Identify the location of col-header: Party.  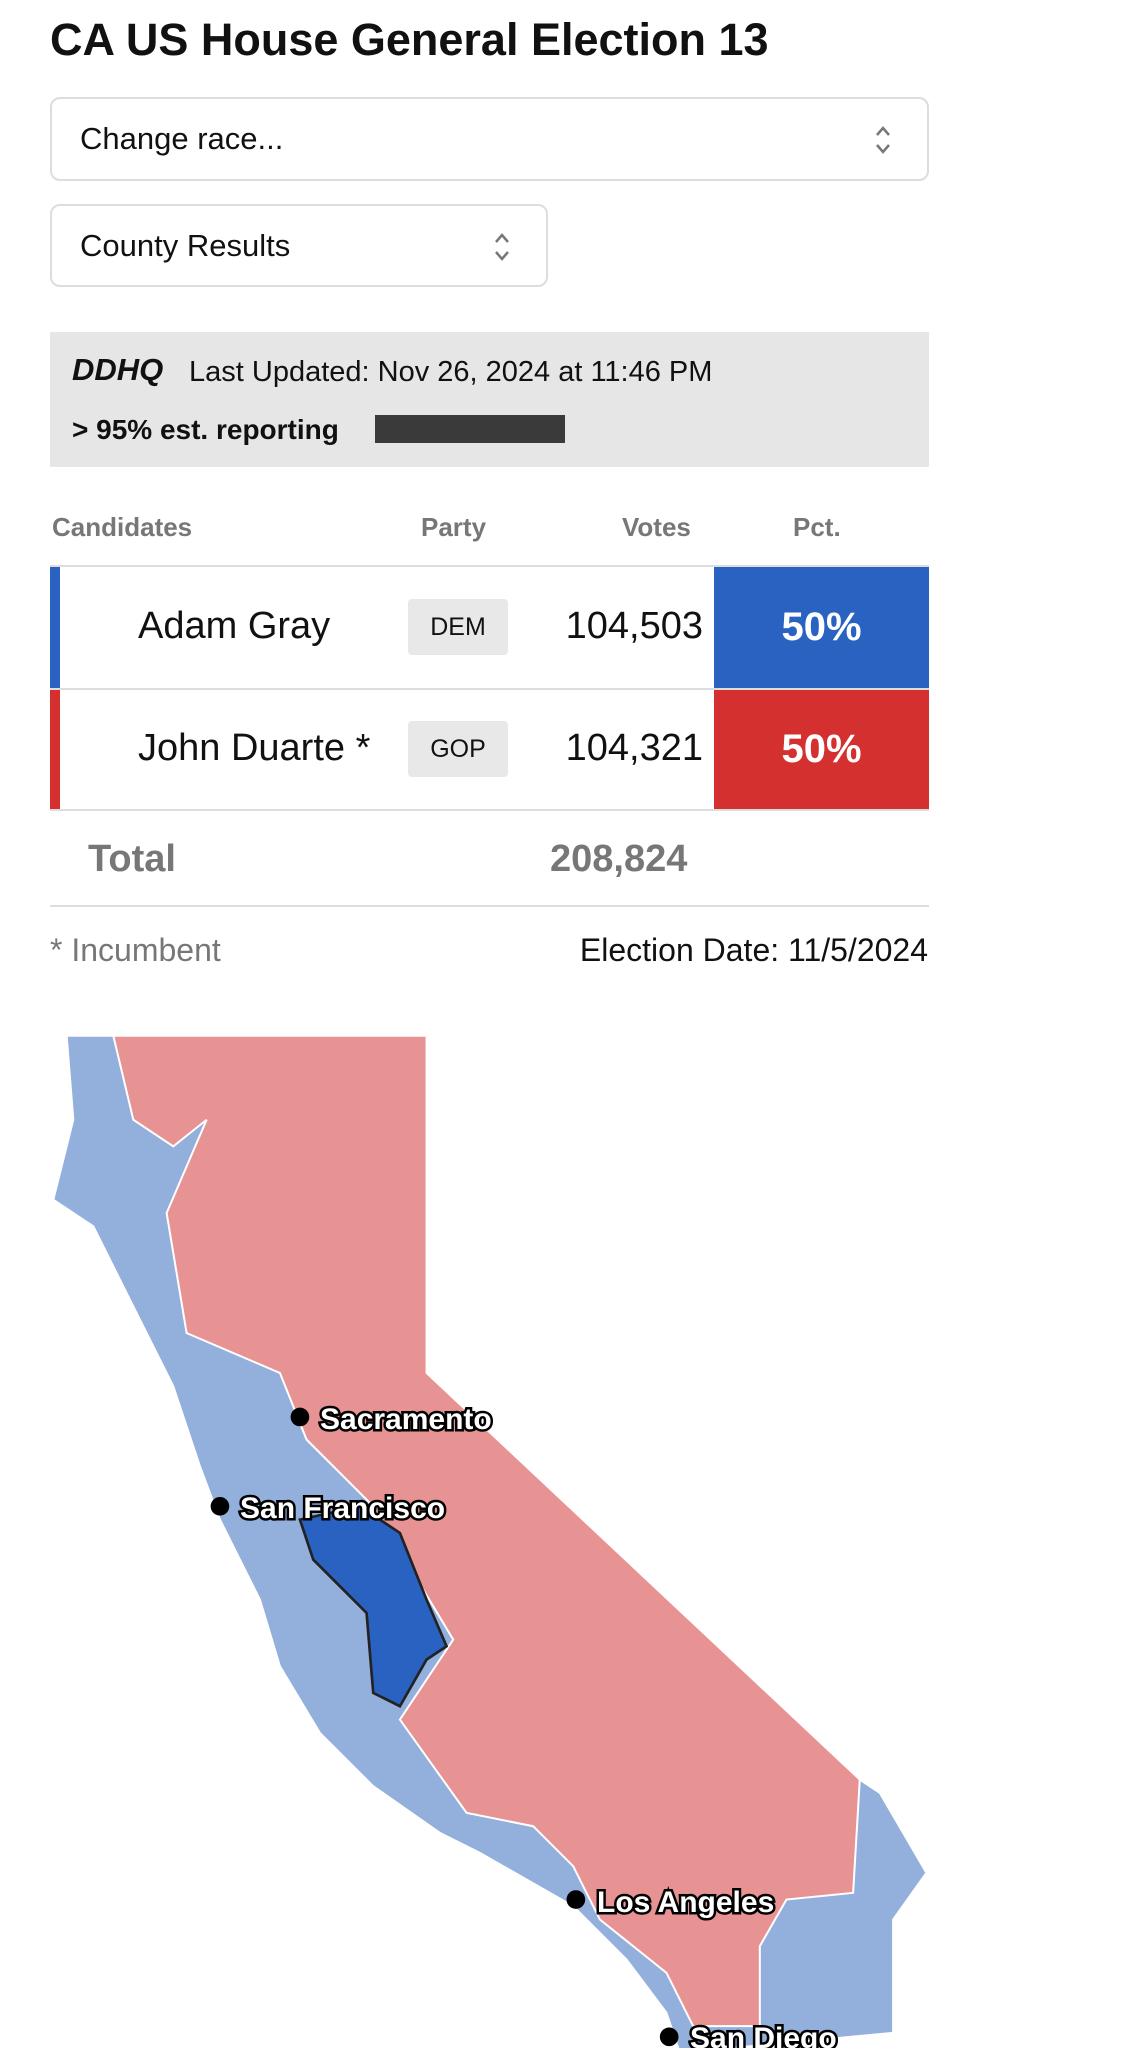
(454, 527).